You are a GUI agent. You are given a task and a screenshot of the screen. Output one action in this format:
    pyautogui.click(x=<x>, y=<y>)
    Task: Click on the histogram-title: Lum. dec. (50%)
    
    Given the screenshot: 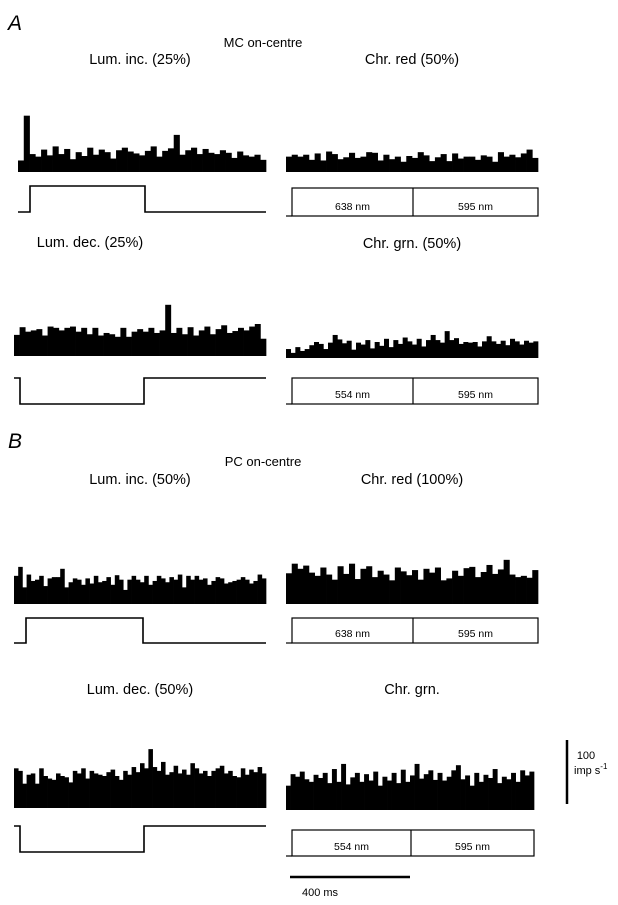 What is the action you would take?
    pyautogui.click(x=140, y=690)
    